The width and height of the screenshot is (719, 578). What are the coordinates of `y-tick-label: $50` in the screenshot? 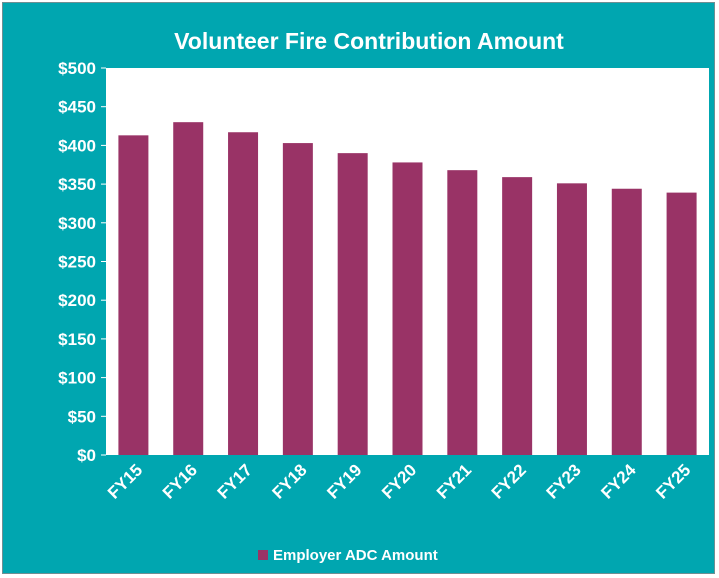 It's located at (82, 416).